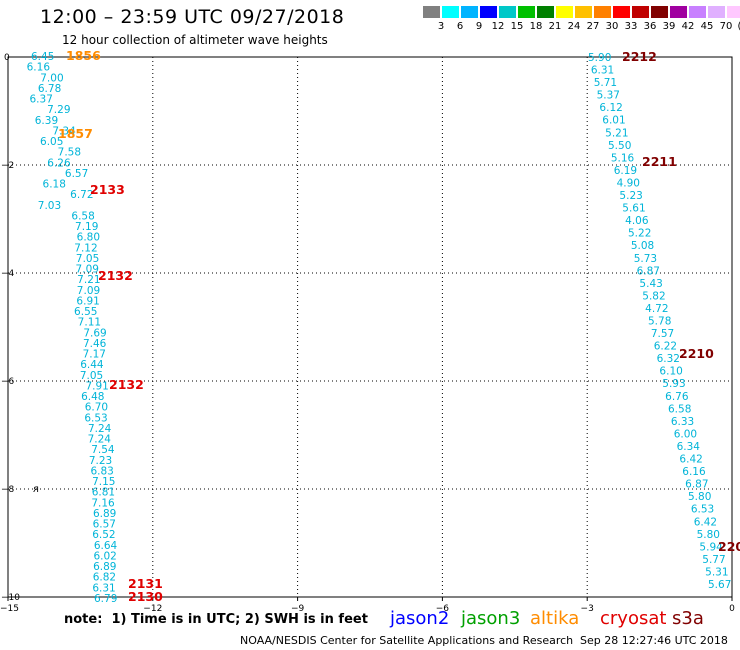 The height and width of the screenshot is (650, 740). What do you see at coordinates (298, 609) in the screenshot?
I see `lon-label: −9` at bounding box center [298, 609].